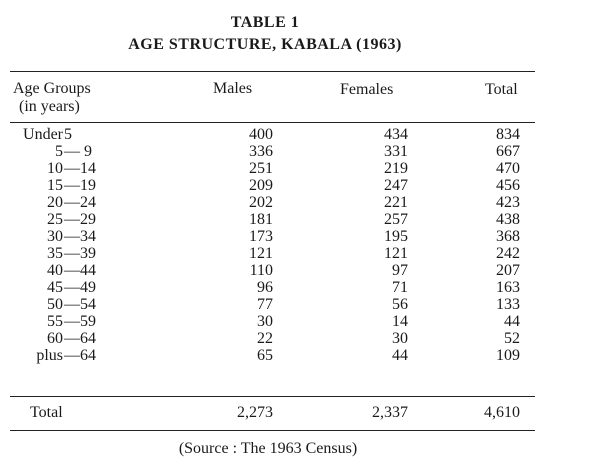 This screenshot has width=600, height=467. What do you see at coordinates (502, 412) in the screenshot?
I see `total-total: 4,610` at bounding box center [502, 412].